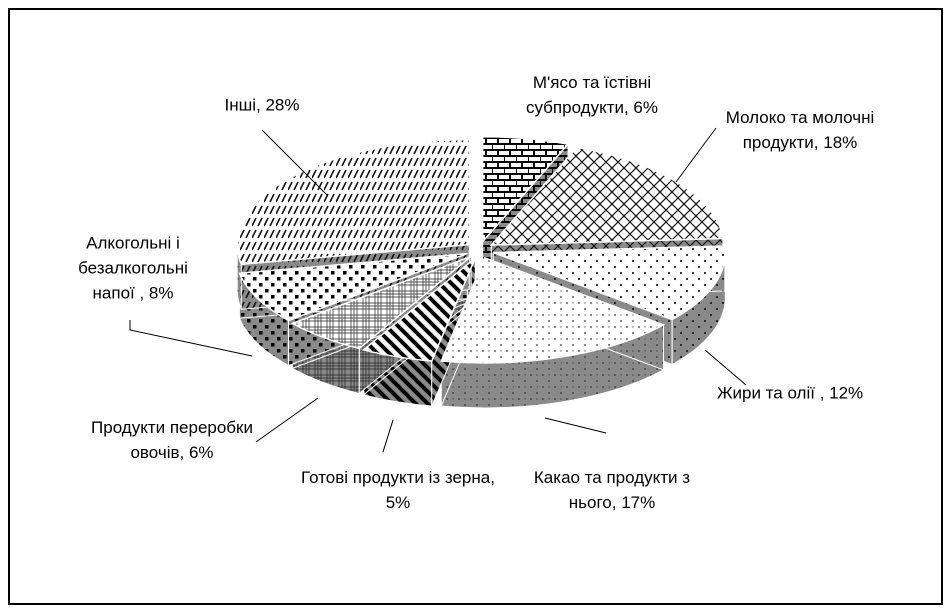  I want to click on data-label: Продукти переробки овочів, 6%, so click(172, 440).